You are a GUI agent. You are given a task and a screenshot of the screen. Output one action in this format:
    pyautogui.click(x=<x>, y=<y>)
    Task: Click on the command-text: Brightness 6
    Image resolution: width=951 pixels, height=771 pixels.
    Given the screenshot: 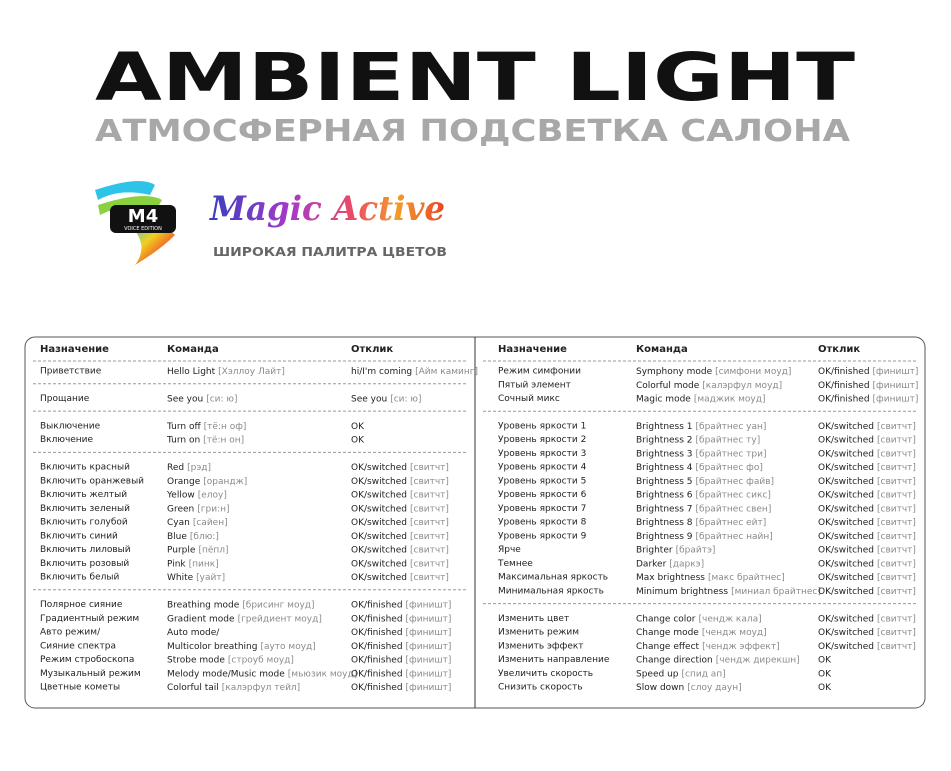 What is the action you would take?
    pyautogui.click(x=664, y=495)
    